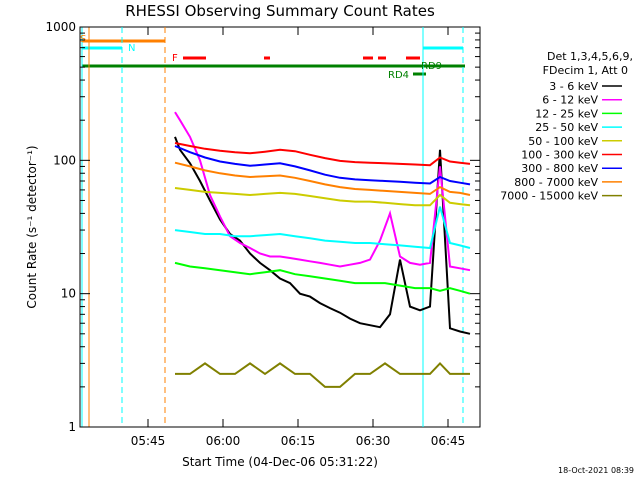 Image resolution: width=640 pixels, height=480 pixels. I want to click on y-axis-label: Count Rate (s⁻¹ detector⁻¹), so click(32, 226).